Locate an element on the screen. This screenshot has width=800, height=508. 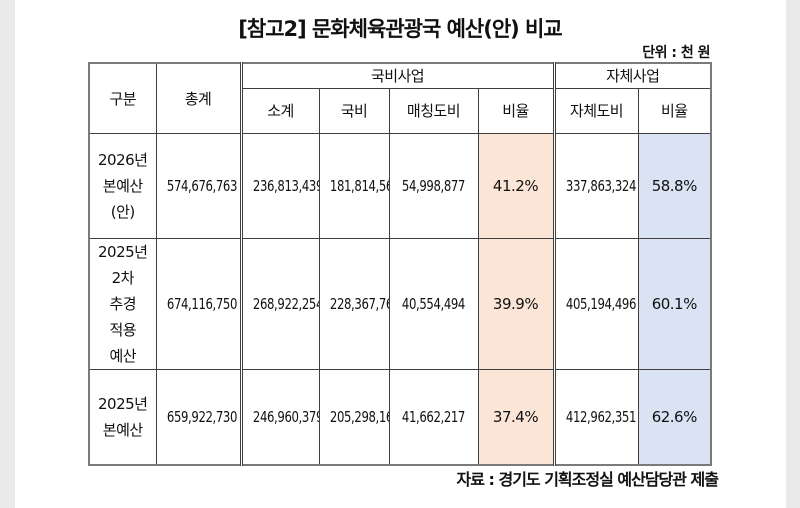
own-provincial-value: 337,863,324 is located at coordinates (600, 185).